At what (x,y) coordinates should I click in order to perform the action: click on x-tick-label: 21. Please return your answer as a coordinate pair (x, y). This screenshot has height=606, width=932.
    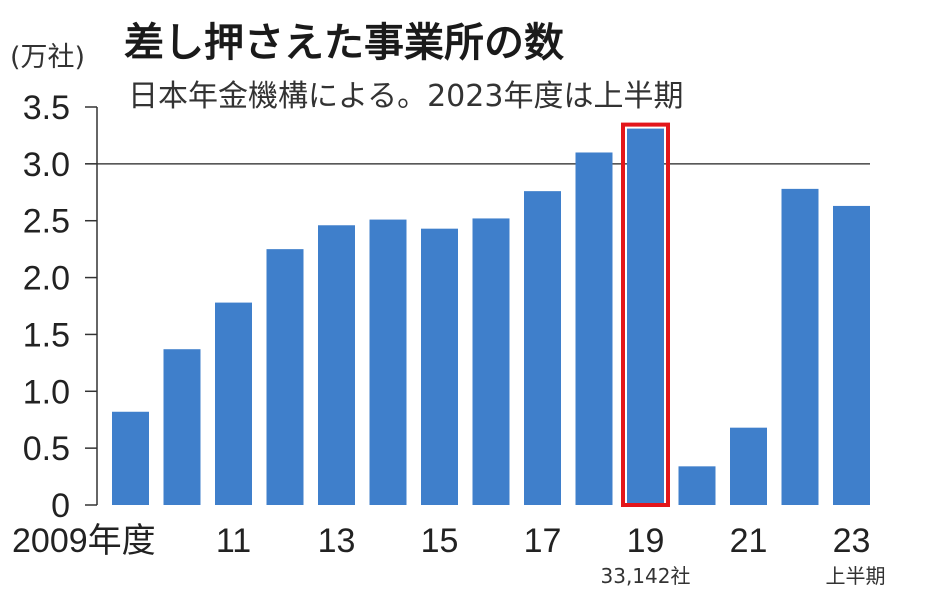
    Looking at the image, I should click on (749, 541).